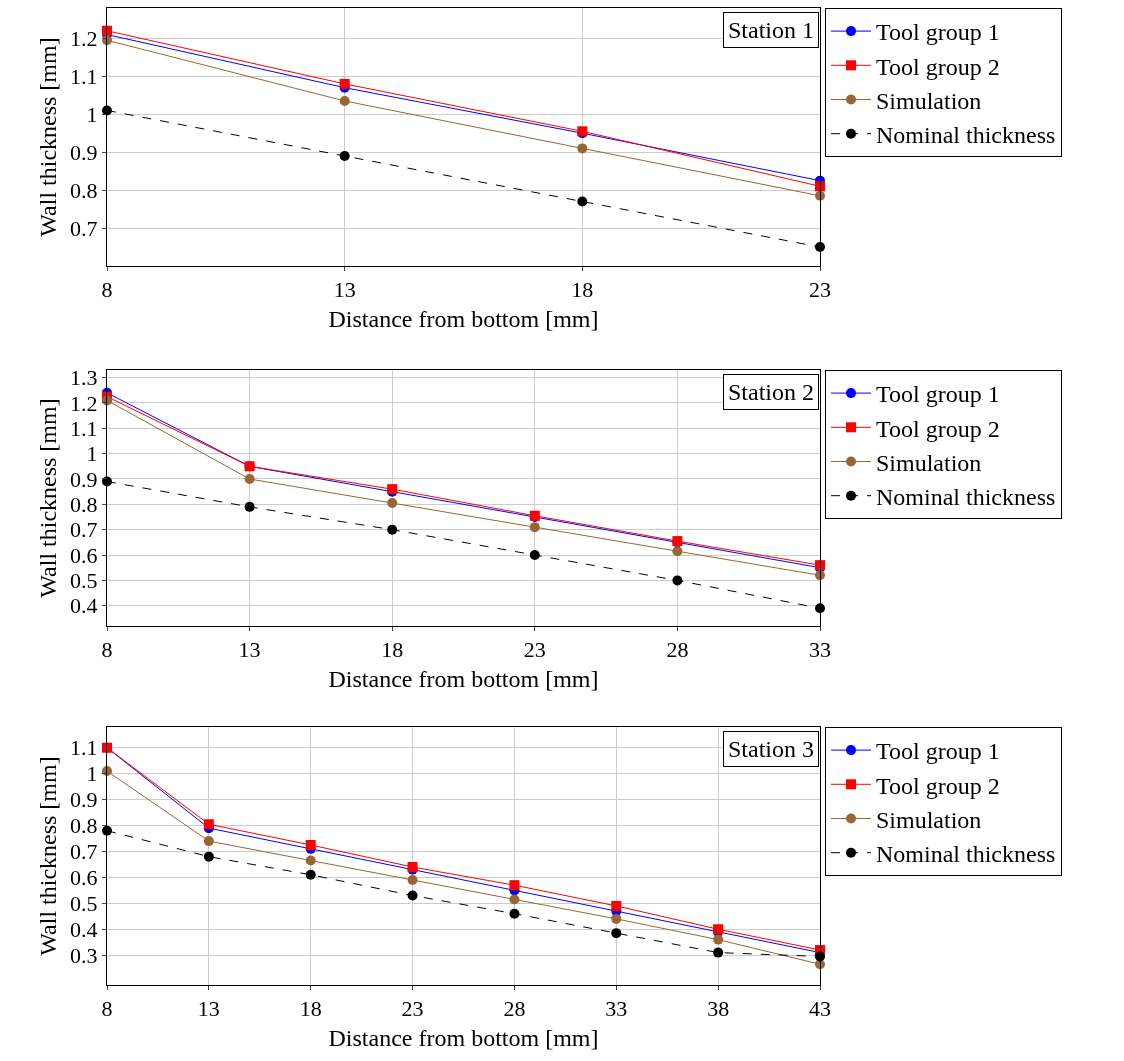 The height and width of the screenshot is (1061, 1124). I want to click on y-tick-label: 1.3, so click(84, 378).